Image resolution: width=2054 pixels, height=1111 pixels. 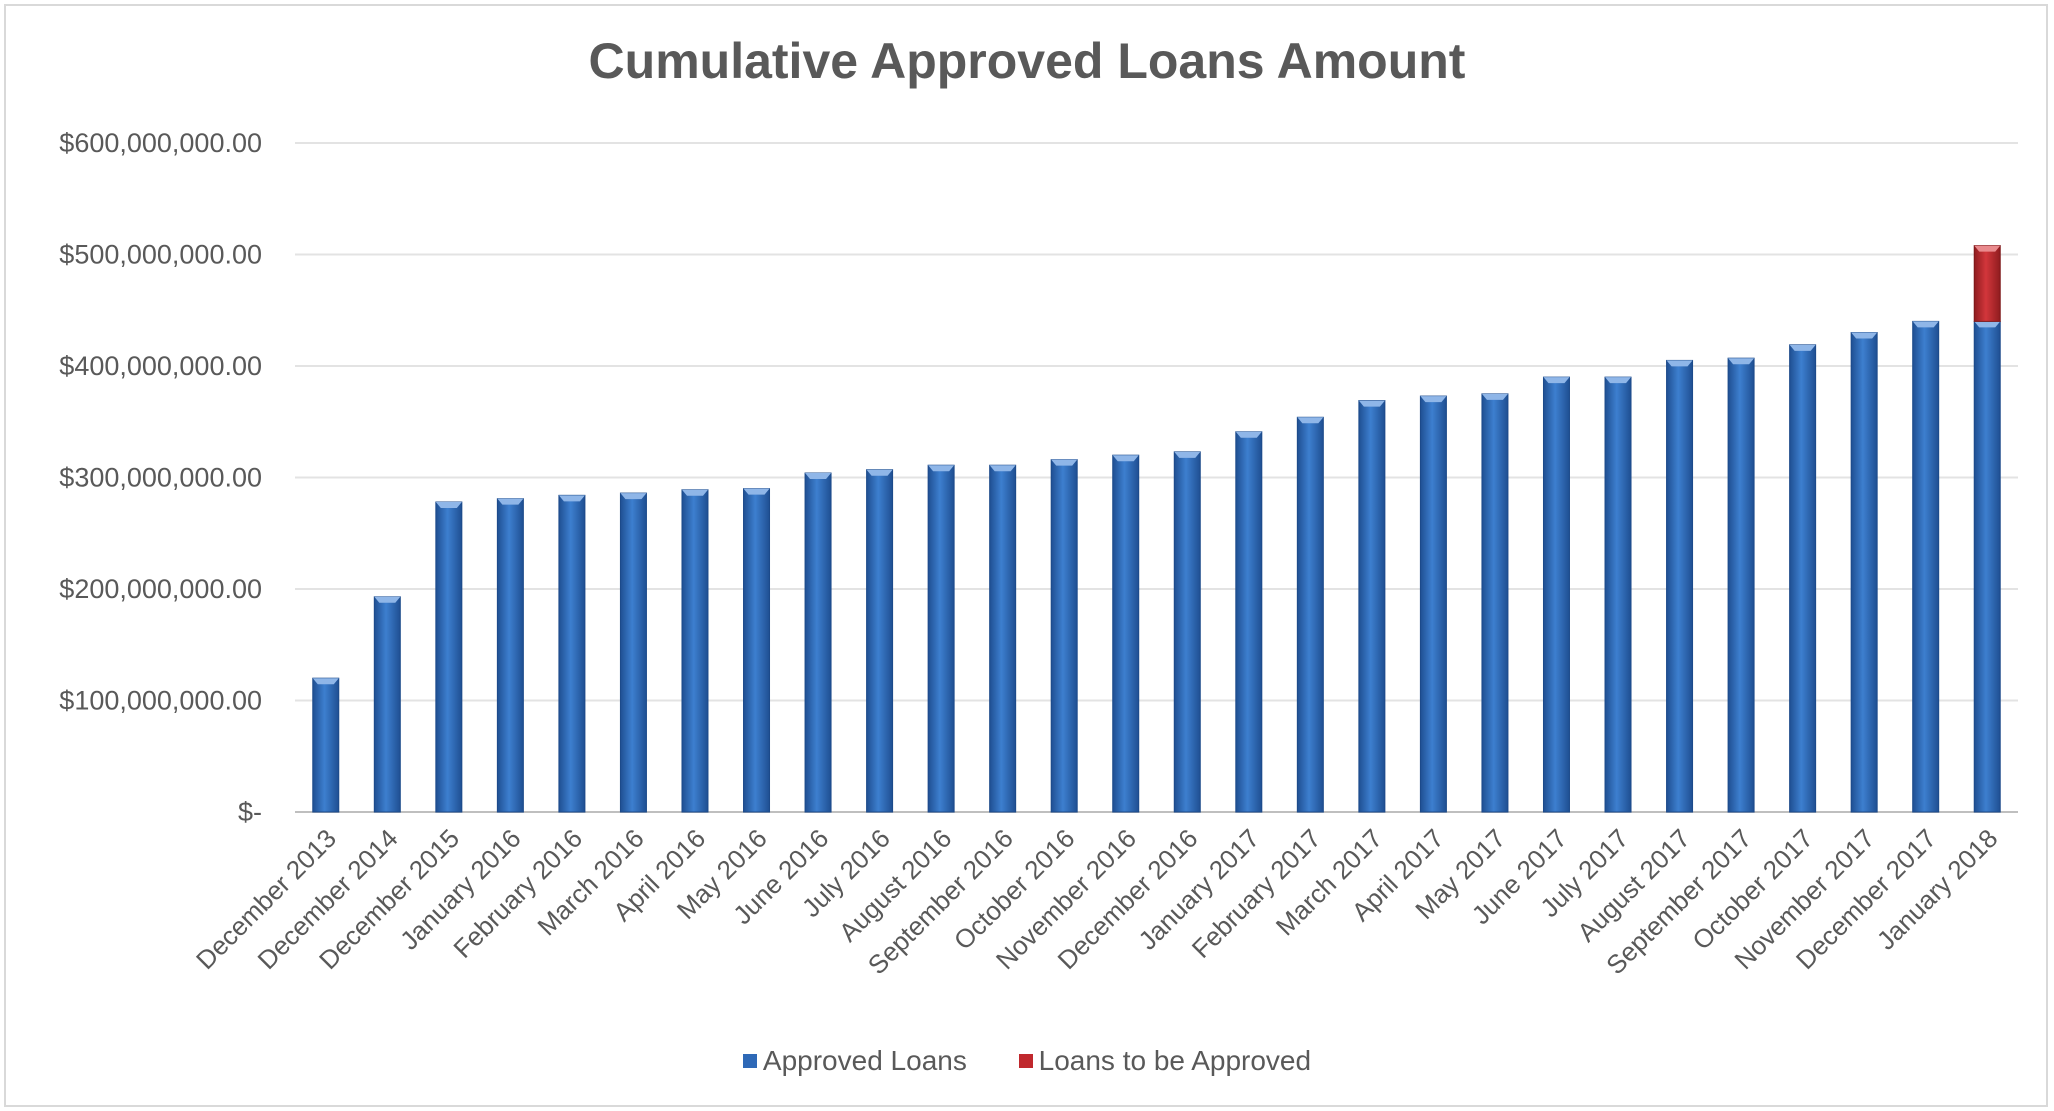 I want to click on legend-label-pending: Loans to be Approved, so click(x=1175, y=1060).